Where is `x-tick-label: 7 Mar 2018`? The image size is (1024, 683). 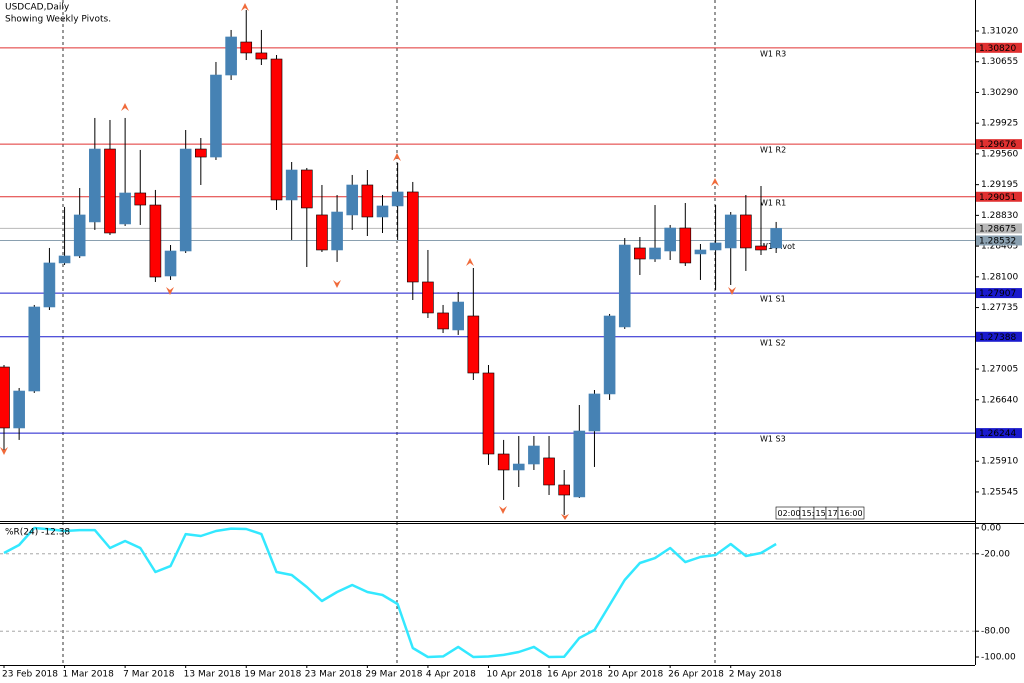 x-tick-label: 7 Mar 2018 is located at coordinates (149, 675).